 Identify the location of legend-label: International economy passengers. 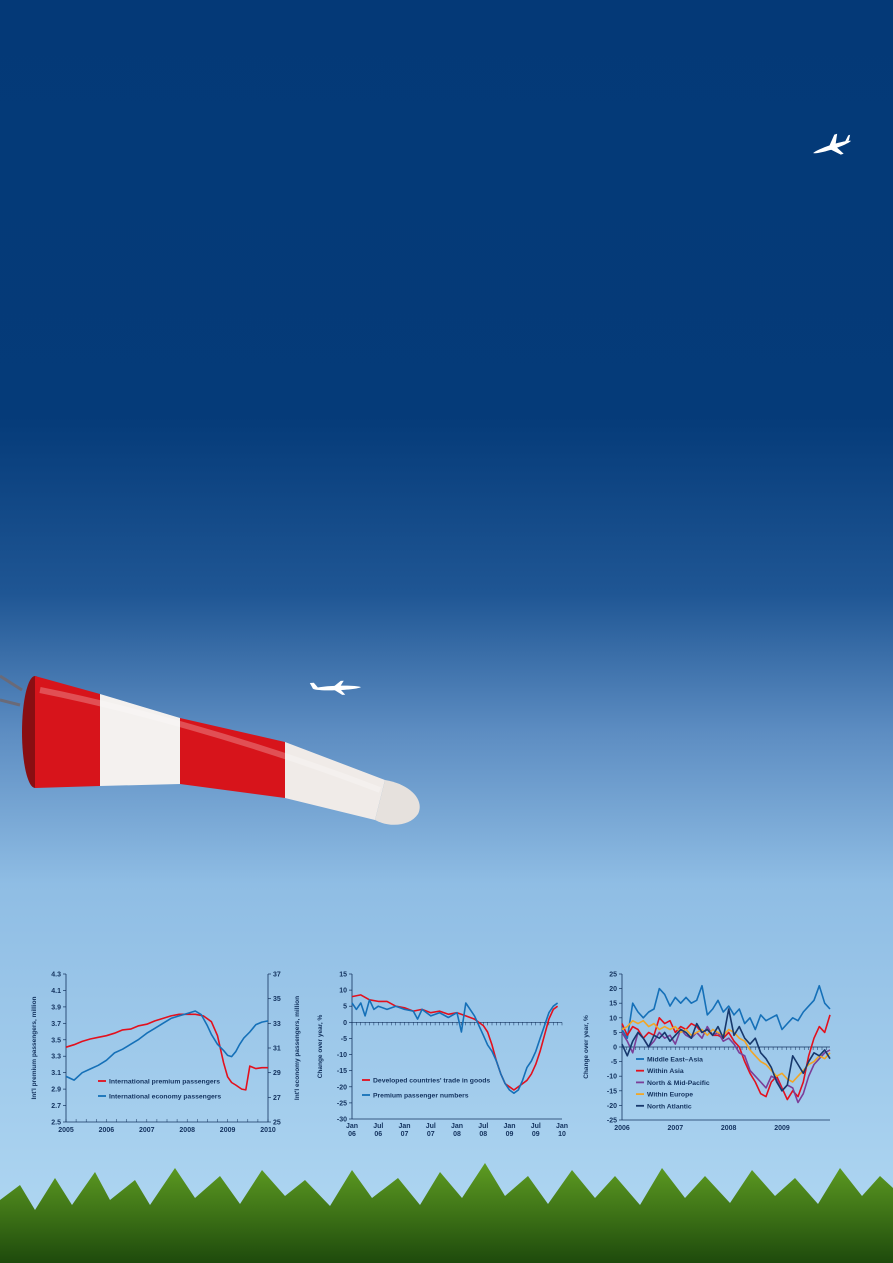
(165, 1097).